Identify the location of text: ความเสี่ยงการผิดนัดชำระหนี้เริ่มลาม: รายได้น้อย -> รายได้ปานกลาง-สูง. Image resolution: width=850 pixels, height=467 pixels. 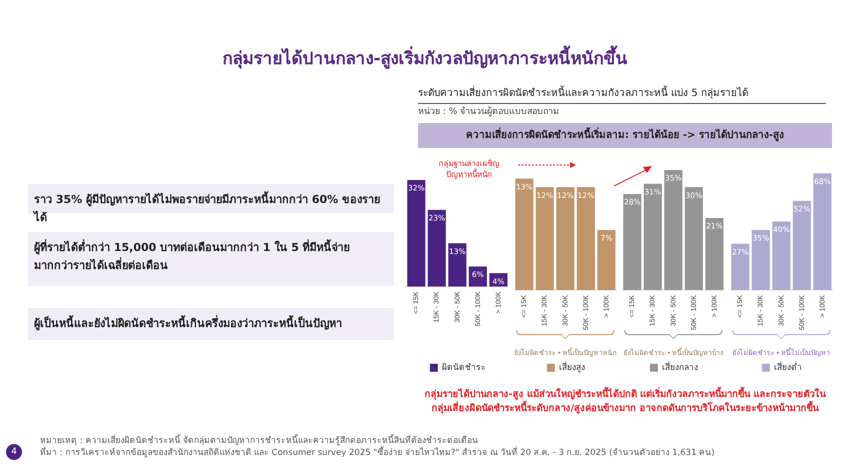
(625, 135).